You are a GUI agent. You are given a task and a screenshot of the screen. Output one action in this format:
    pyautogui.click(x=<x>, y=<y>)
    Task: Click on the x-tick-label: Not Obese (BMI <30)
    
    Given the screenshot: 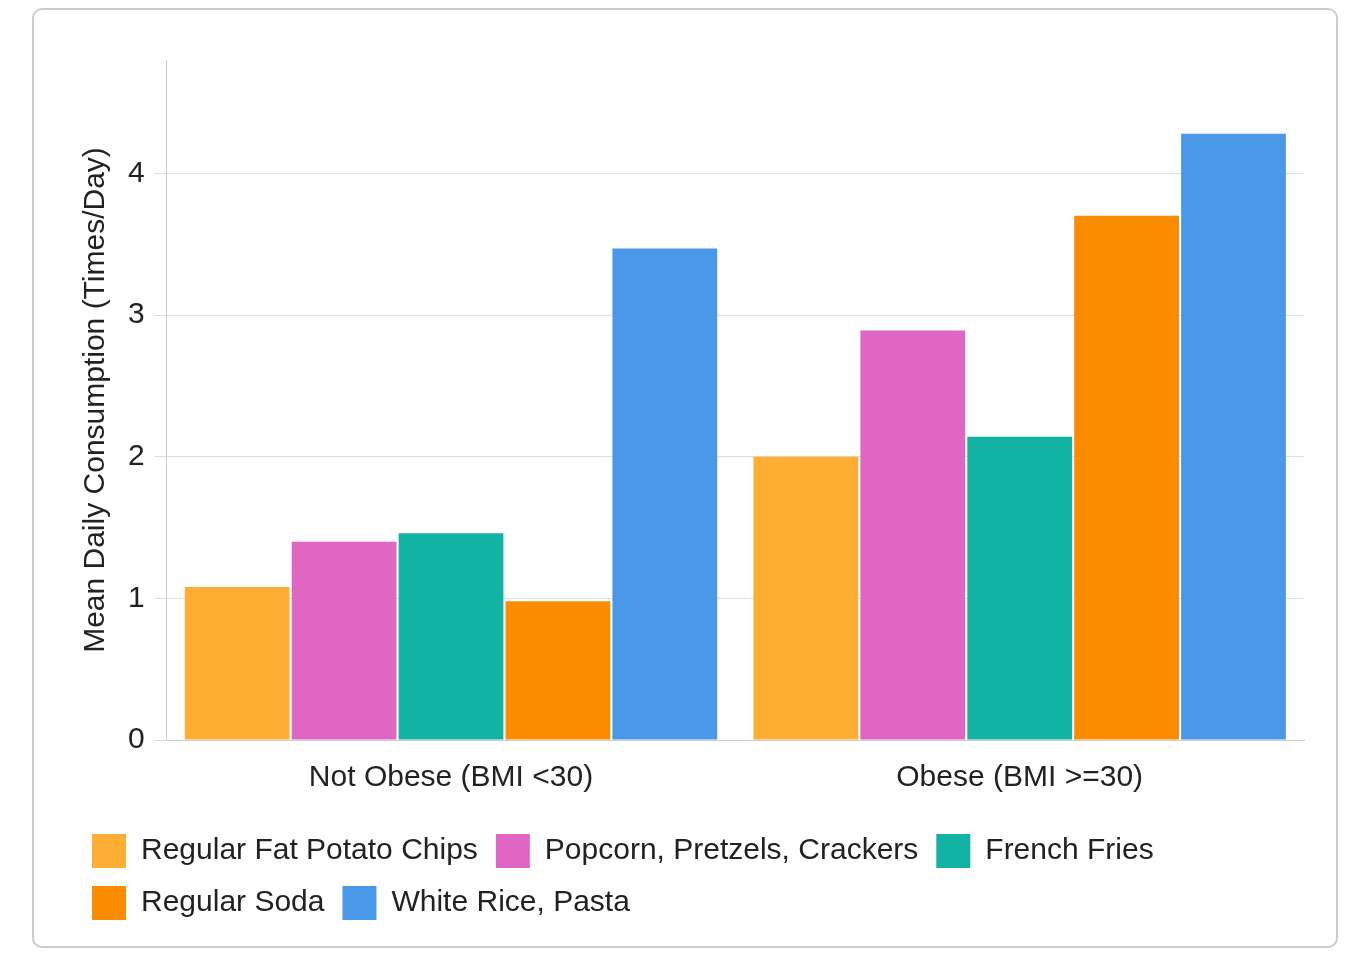 What is the action you would take?
    pyautogui.click(x=451, y=776)
    